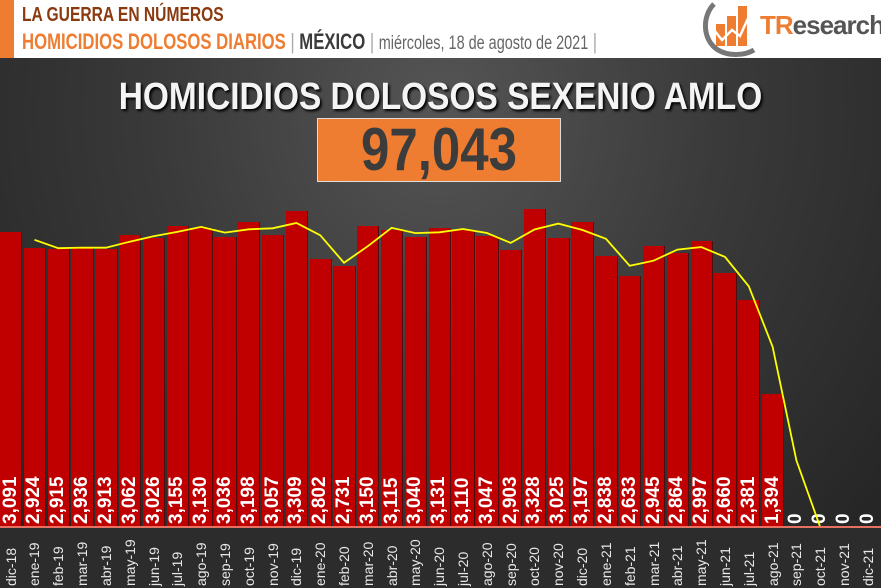 This screenshot has height=588, width=881. What do you see at coordinates (123, 15) in the screenshot?
I see `header-series-title: LA GUERRA EN NÚMEROS` at bounding box center [123, 15].